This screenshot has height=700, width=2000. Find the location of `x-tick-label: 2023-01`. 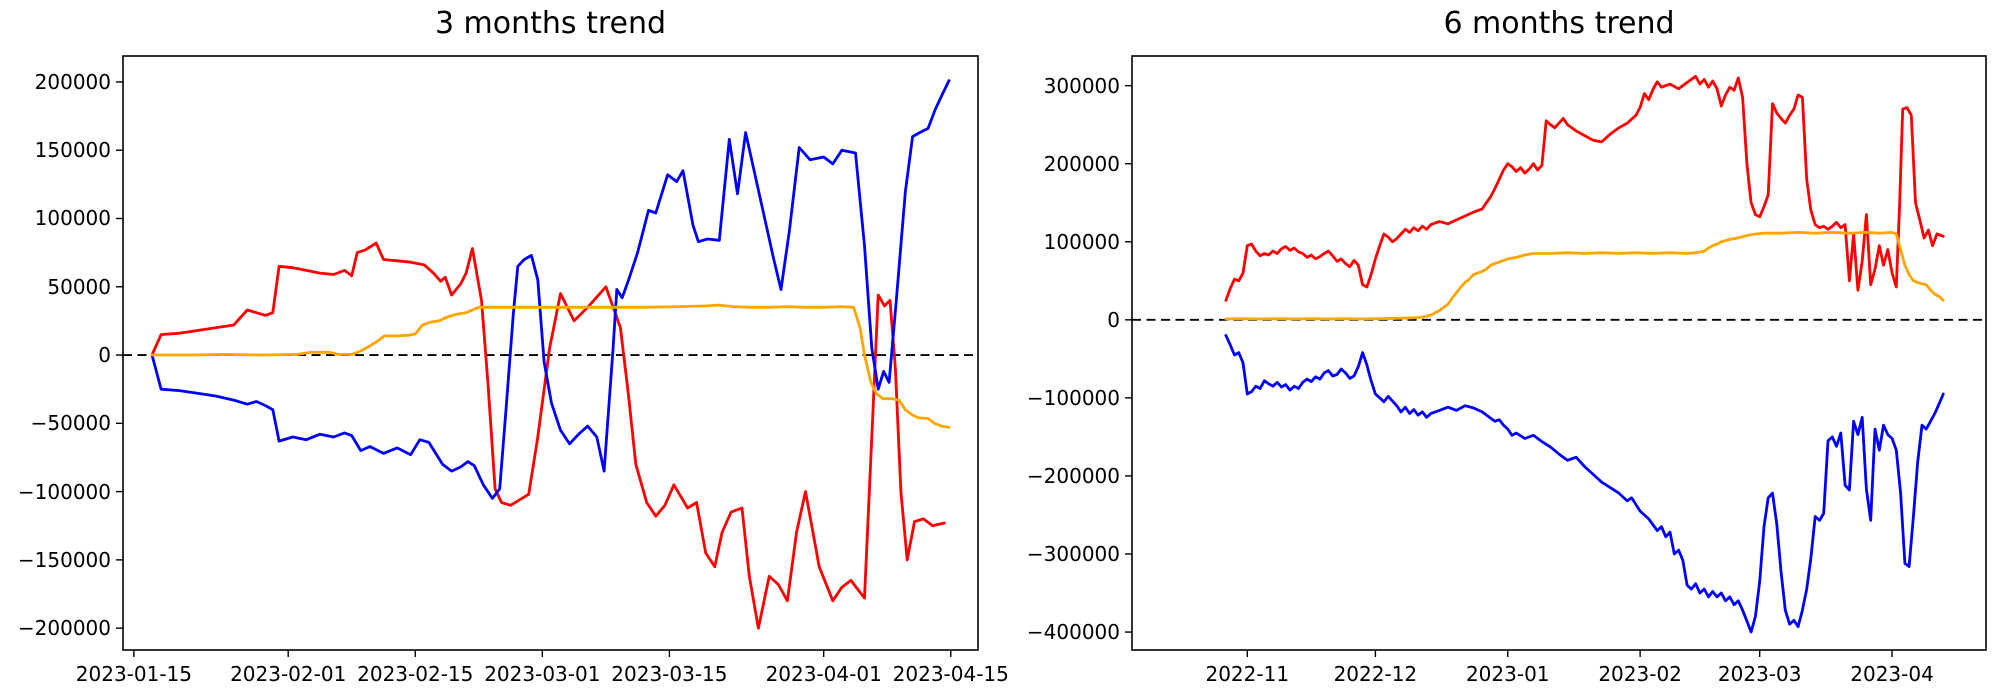

x-tick-label: 2023-01 is located at coordinates (1507, 674).